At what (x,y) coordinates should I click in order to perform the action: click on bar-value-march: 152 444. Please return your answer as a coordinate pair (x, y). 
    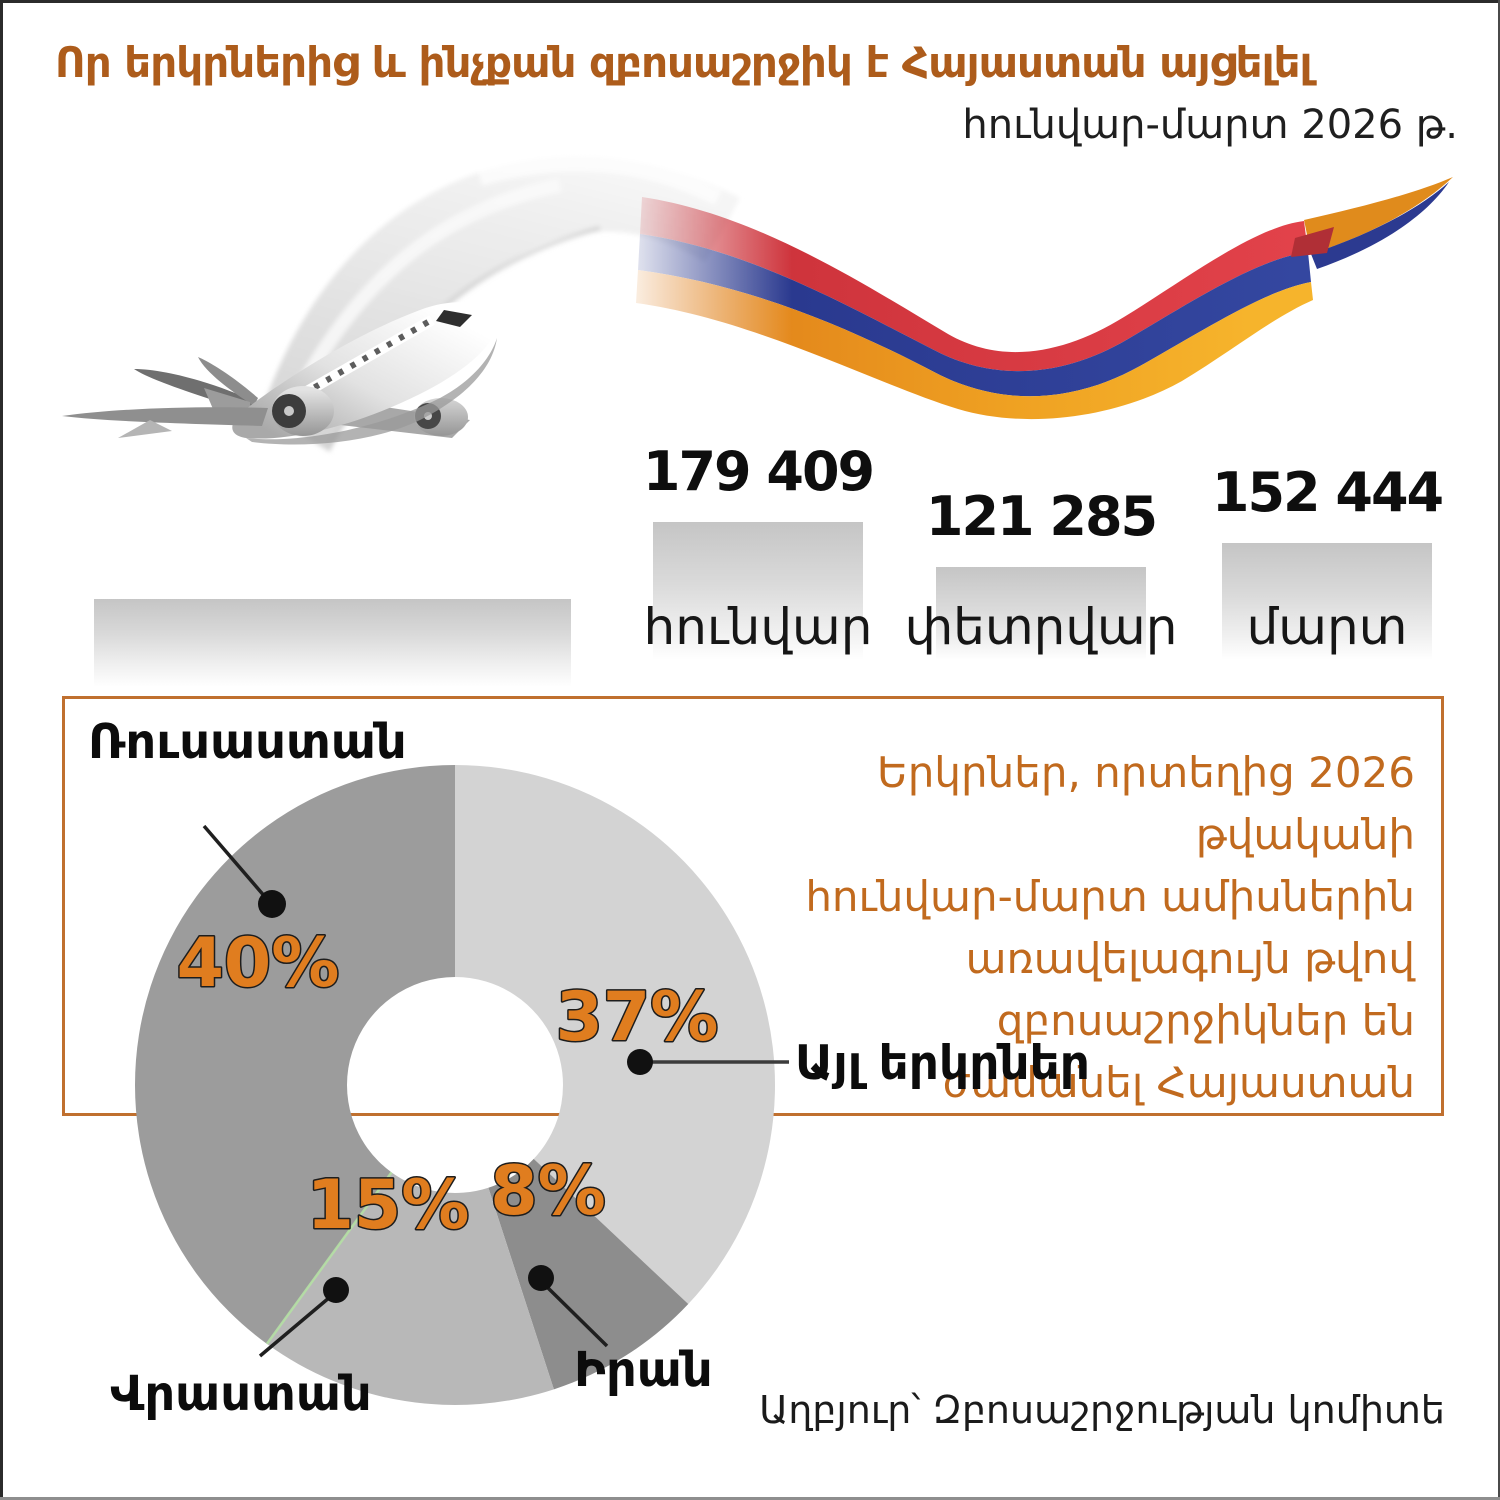
    Looking at the image, I should click on (1327, 492).